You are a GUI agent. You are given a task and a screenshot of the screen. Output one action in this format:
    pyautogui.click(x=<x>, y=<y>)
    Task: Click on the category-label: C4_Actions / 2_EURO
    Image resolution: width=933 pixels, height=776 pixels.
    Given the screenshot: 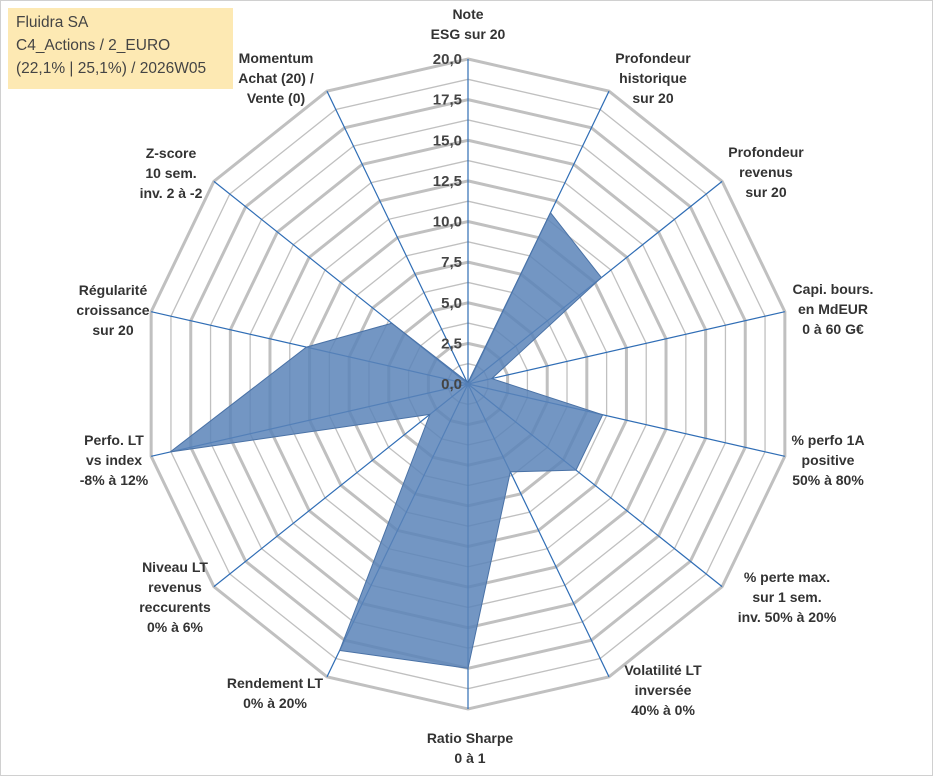 What is the action you would take?
    pyautogui.click(x=93, y=45)
    